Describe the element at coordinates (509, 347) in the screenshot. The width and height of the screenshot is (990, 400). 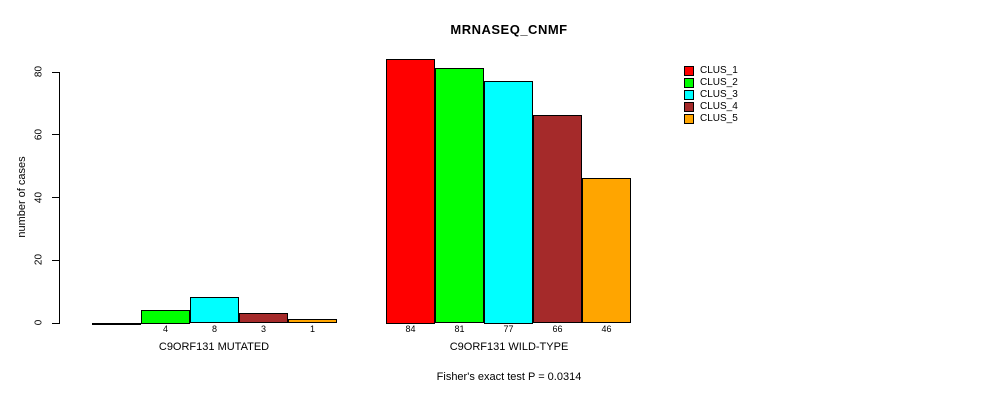
I see `x-category-label-wildtype: C9ORF131 WILD-TYPE` at that location.